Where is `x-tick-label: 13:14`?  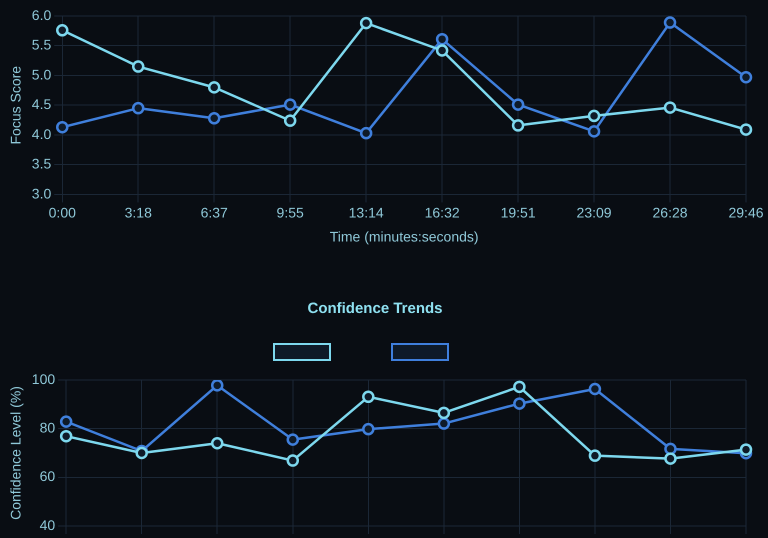 x-tick-label: 13:14 is located at coordinates (366, 212).